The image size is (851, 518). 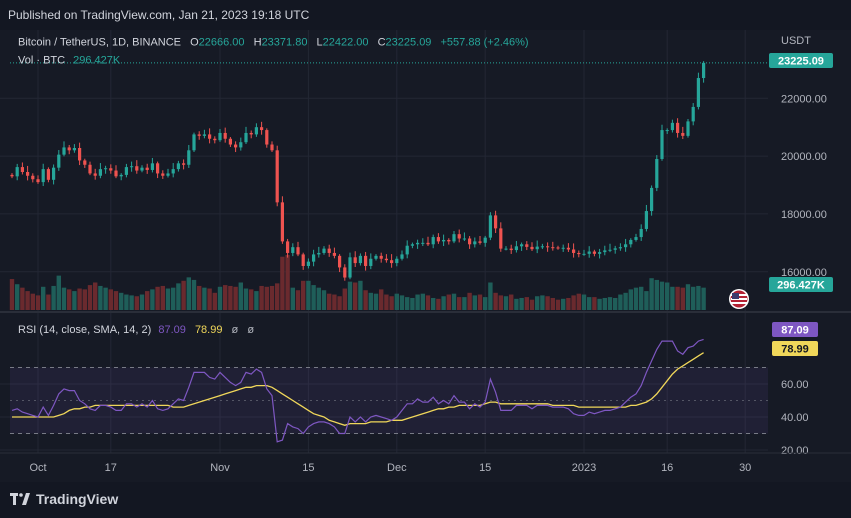 What do you see at coordinates (425, 500) in the screenshot?
I see `footer-bar: TradingView` at bounding box center [425, 500].